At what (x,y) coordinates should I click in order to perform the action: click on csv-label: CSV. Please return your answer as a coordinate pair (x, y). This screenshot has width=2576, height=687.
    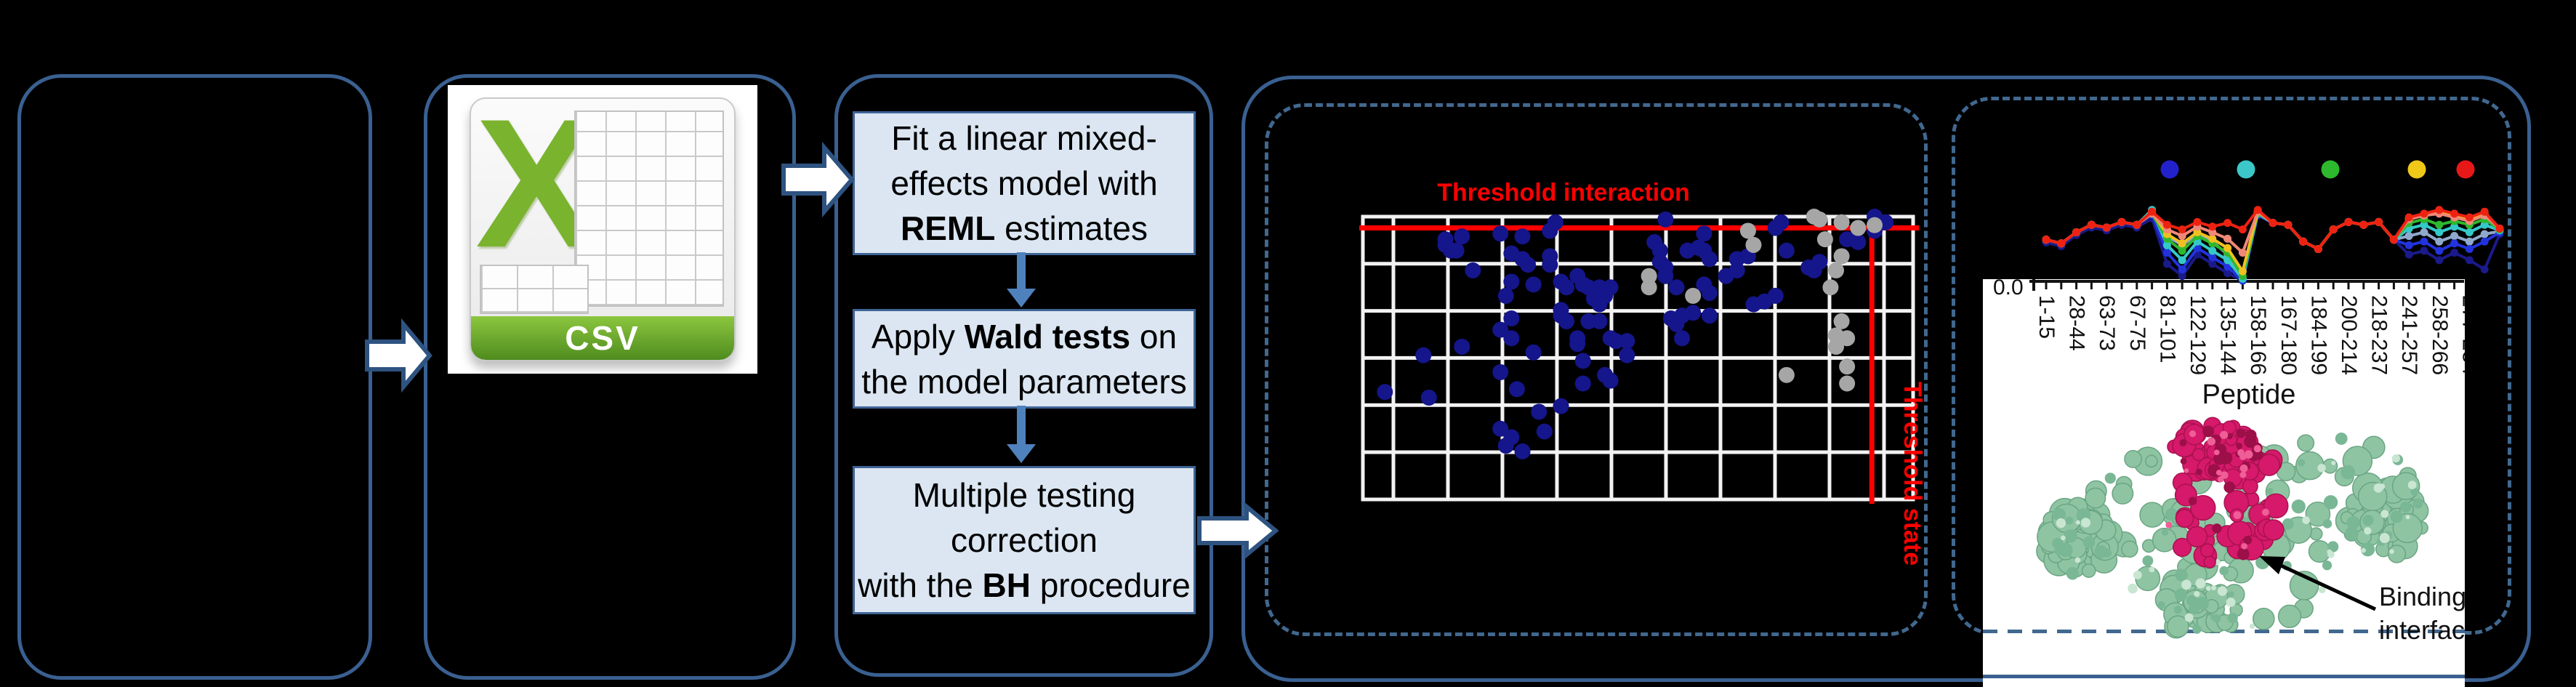
    Looking at the image, I should click on (602, 338).